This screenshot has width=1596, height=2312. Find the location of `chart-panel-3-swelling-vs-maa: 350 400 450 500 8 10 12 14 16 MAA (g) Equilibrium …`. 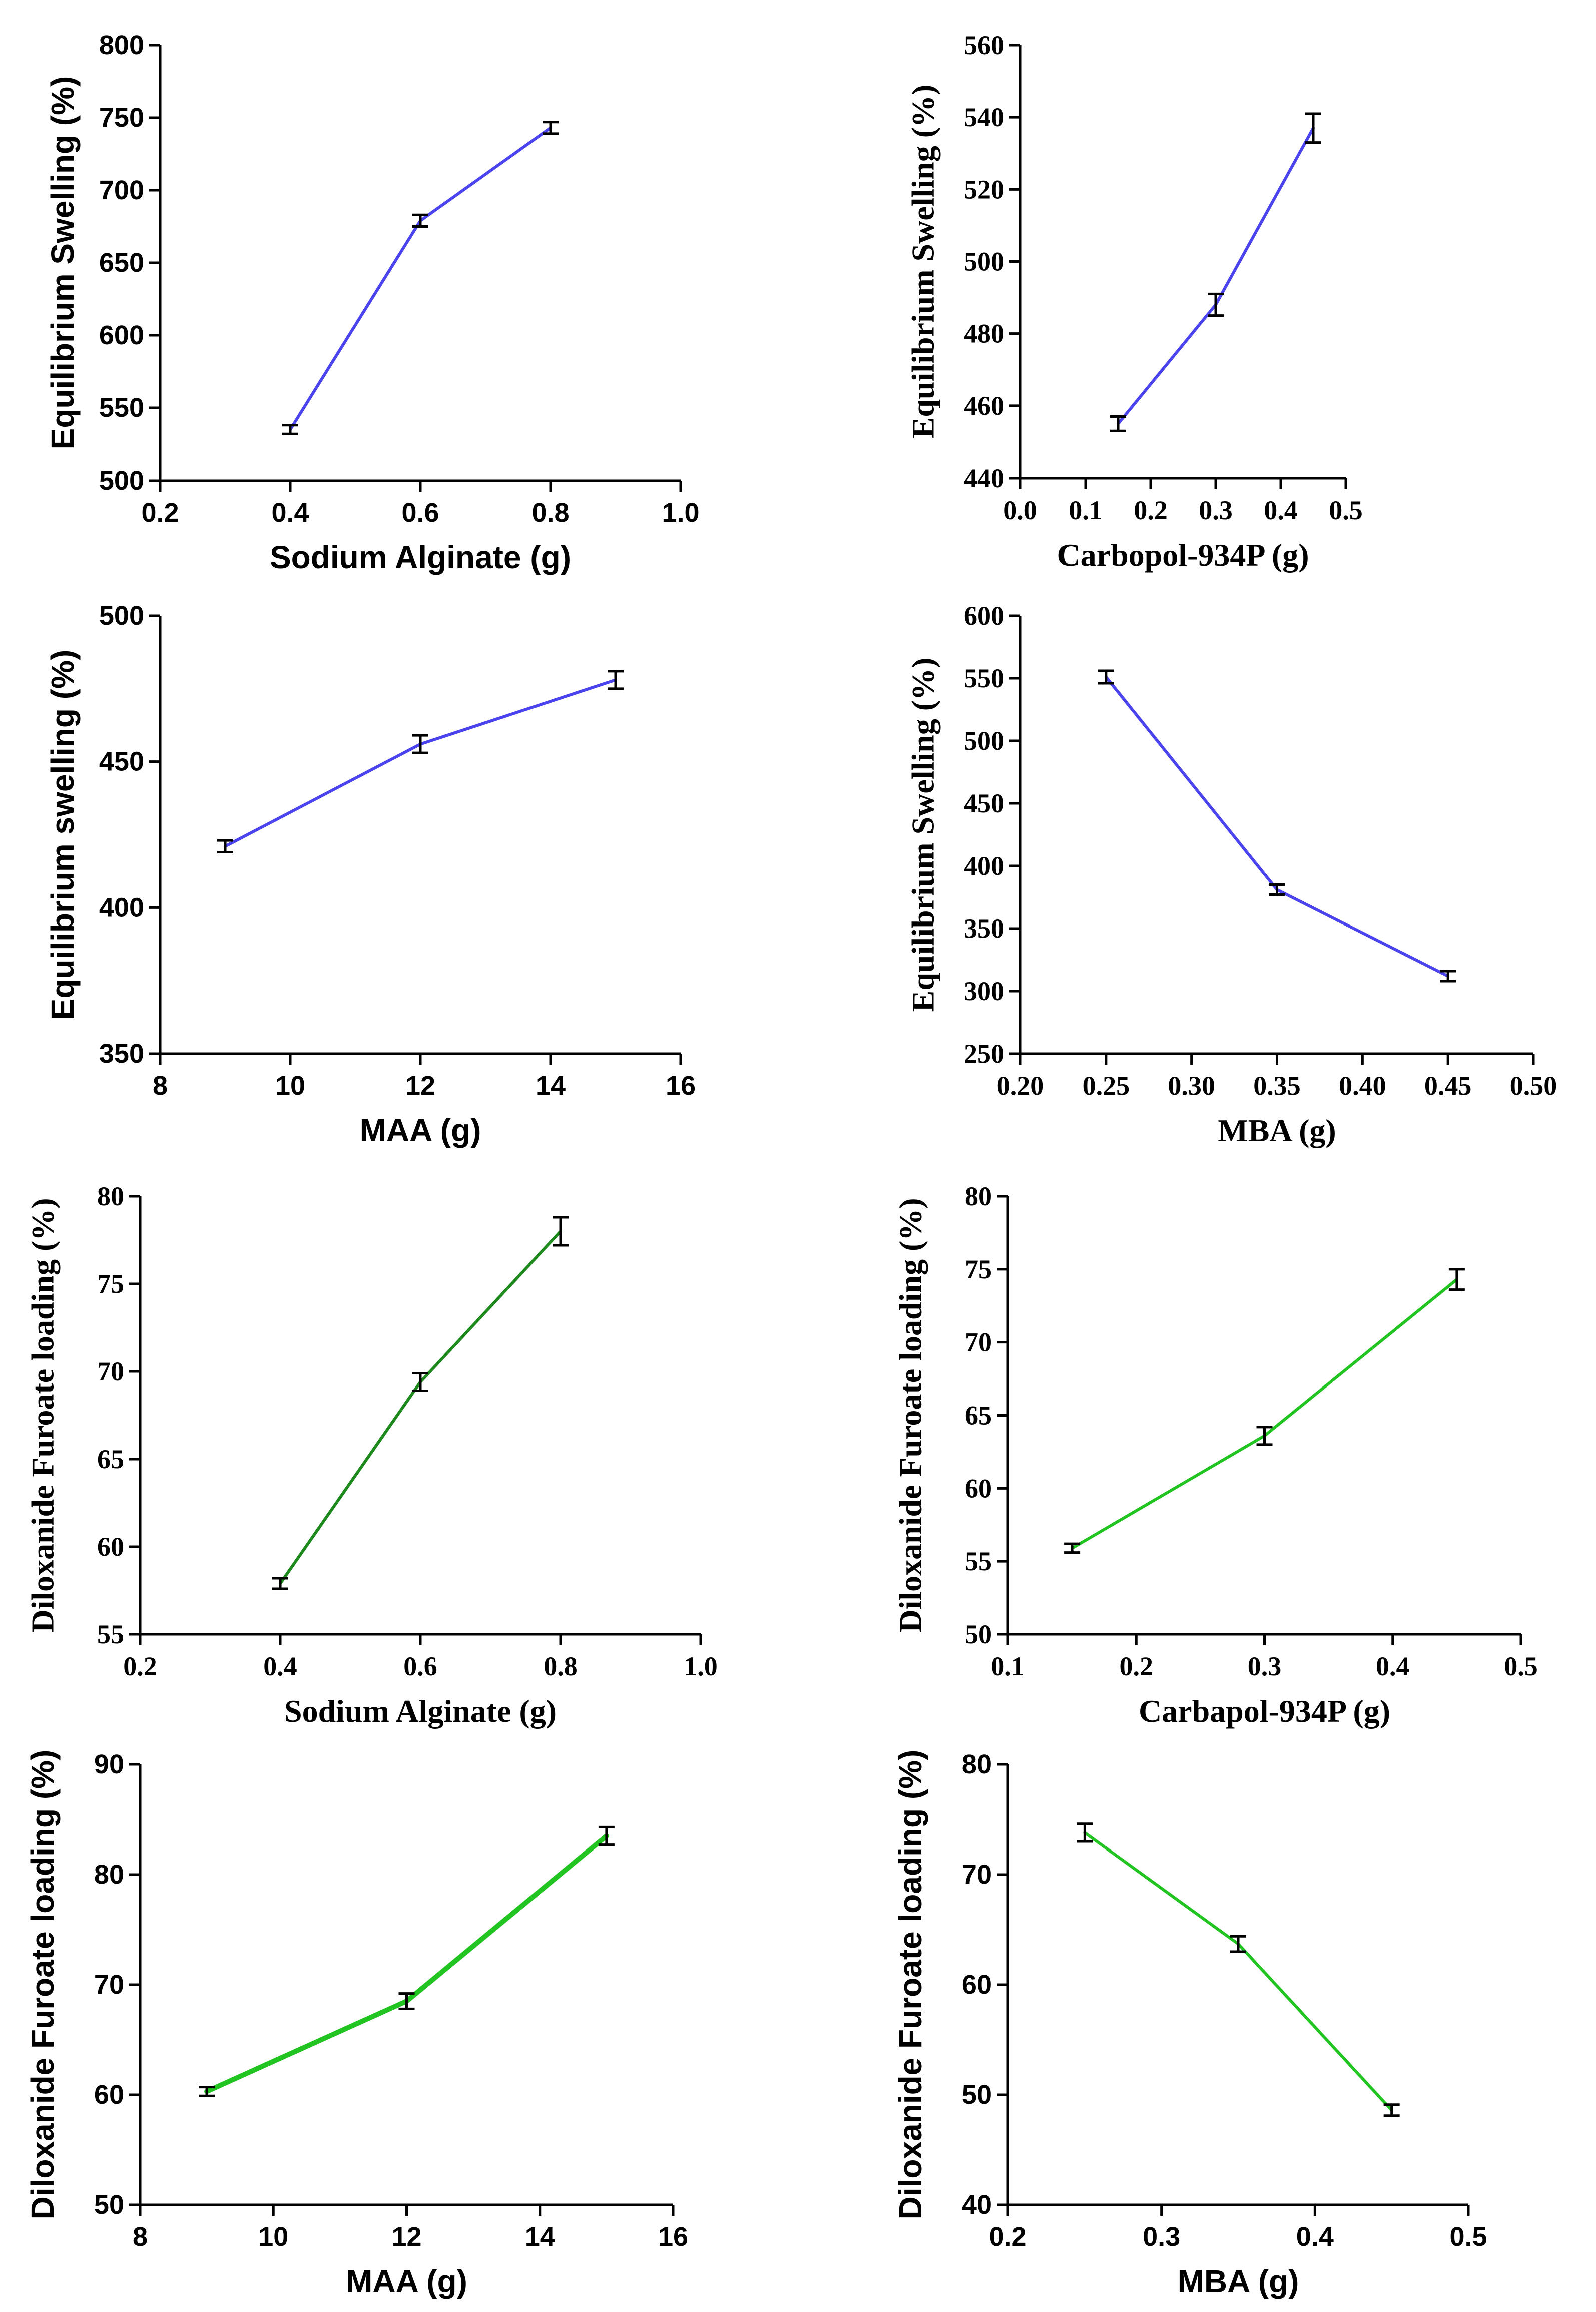

chart-panel-3-swelling-vs-maa: 350 400 450 500 8 10 12 14 16 MAA (g) Equilibrium … is located at coordinates (370, 874).